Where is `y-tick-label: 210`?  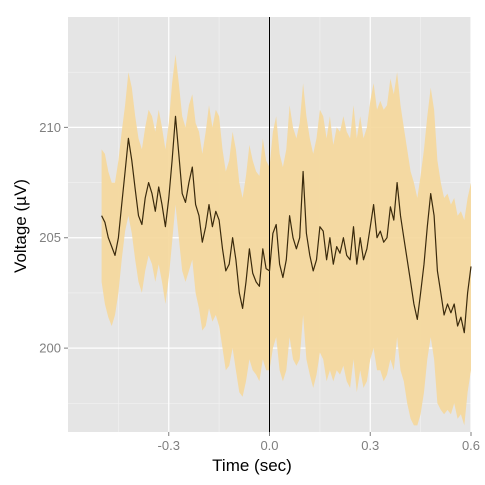
y-tick-label: 210 is located at coordinates (50, 127).